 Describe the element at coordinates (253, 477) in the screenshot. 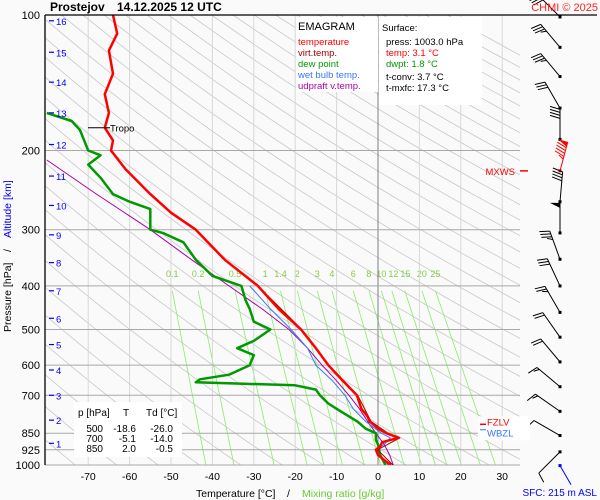

I see `x-tick-label: -30` at that location.